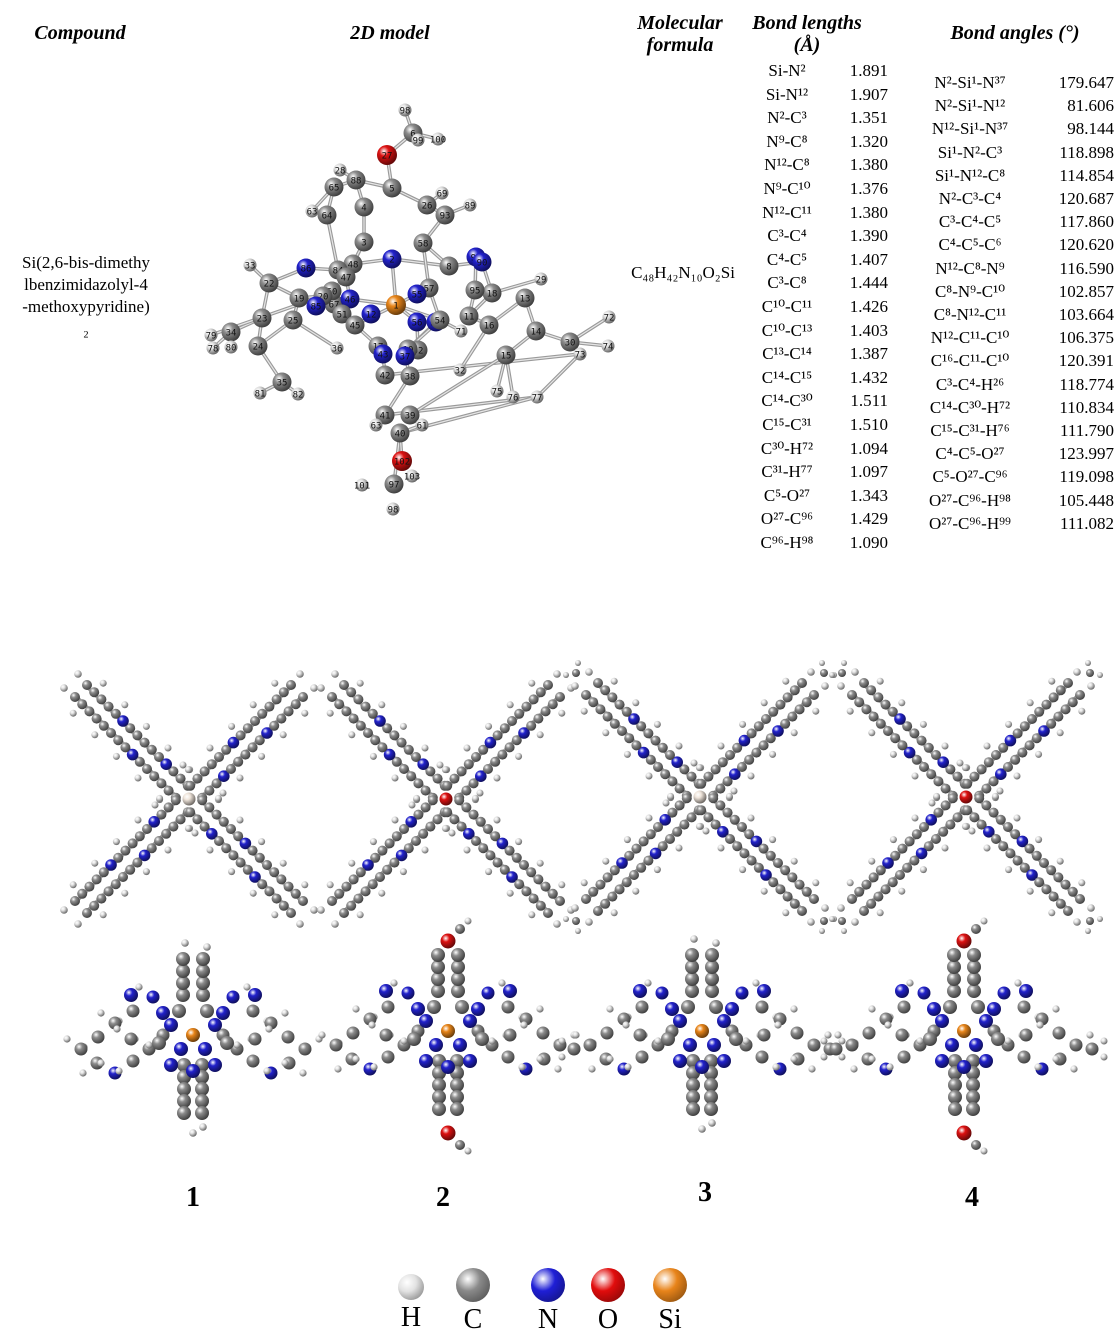 The height and width of the screenshot is (1336, 1120). I want to click on legend-item-h: H, so click(411, 1301).